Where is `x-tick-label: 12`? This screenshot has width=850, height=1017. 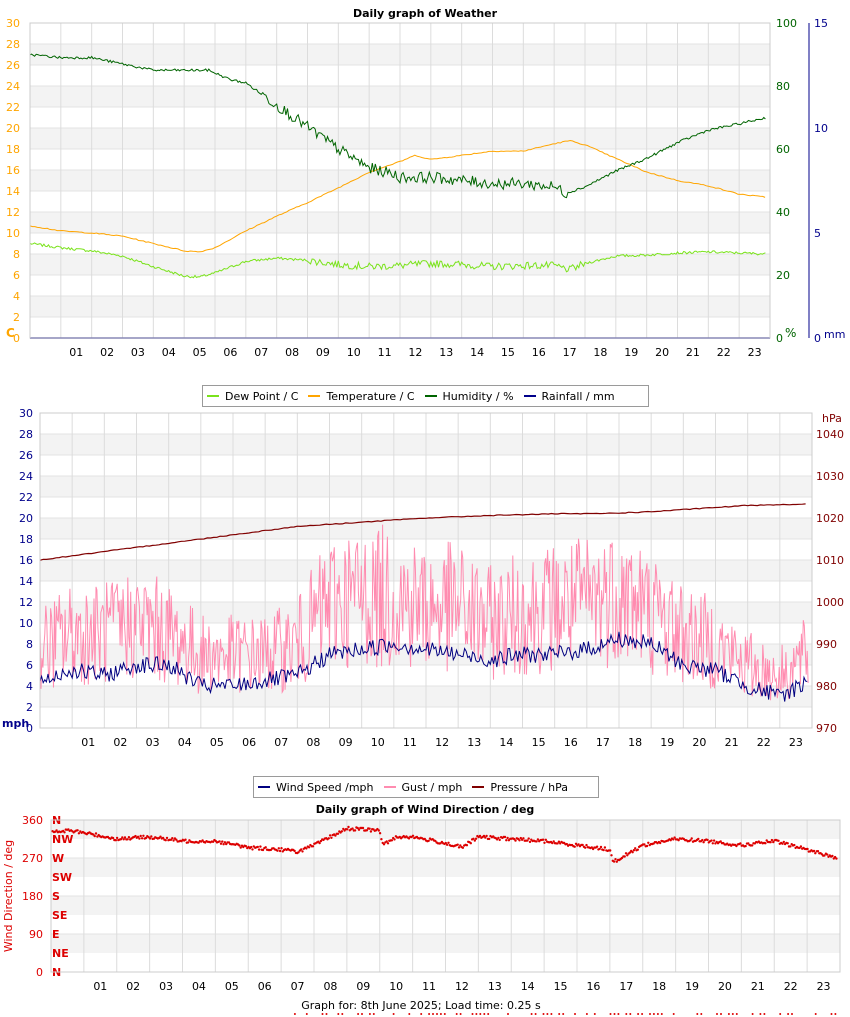 x-tick-label: 12 is located at coordinates (415, 352).